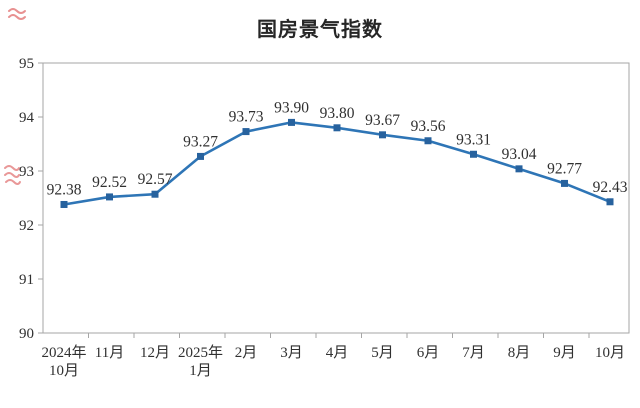 The width and height of the screenshot is (640, 408). Describe the element at coordinates (564, 168) in the screenshot. I see `data-point-label: 92.77` at that location.